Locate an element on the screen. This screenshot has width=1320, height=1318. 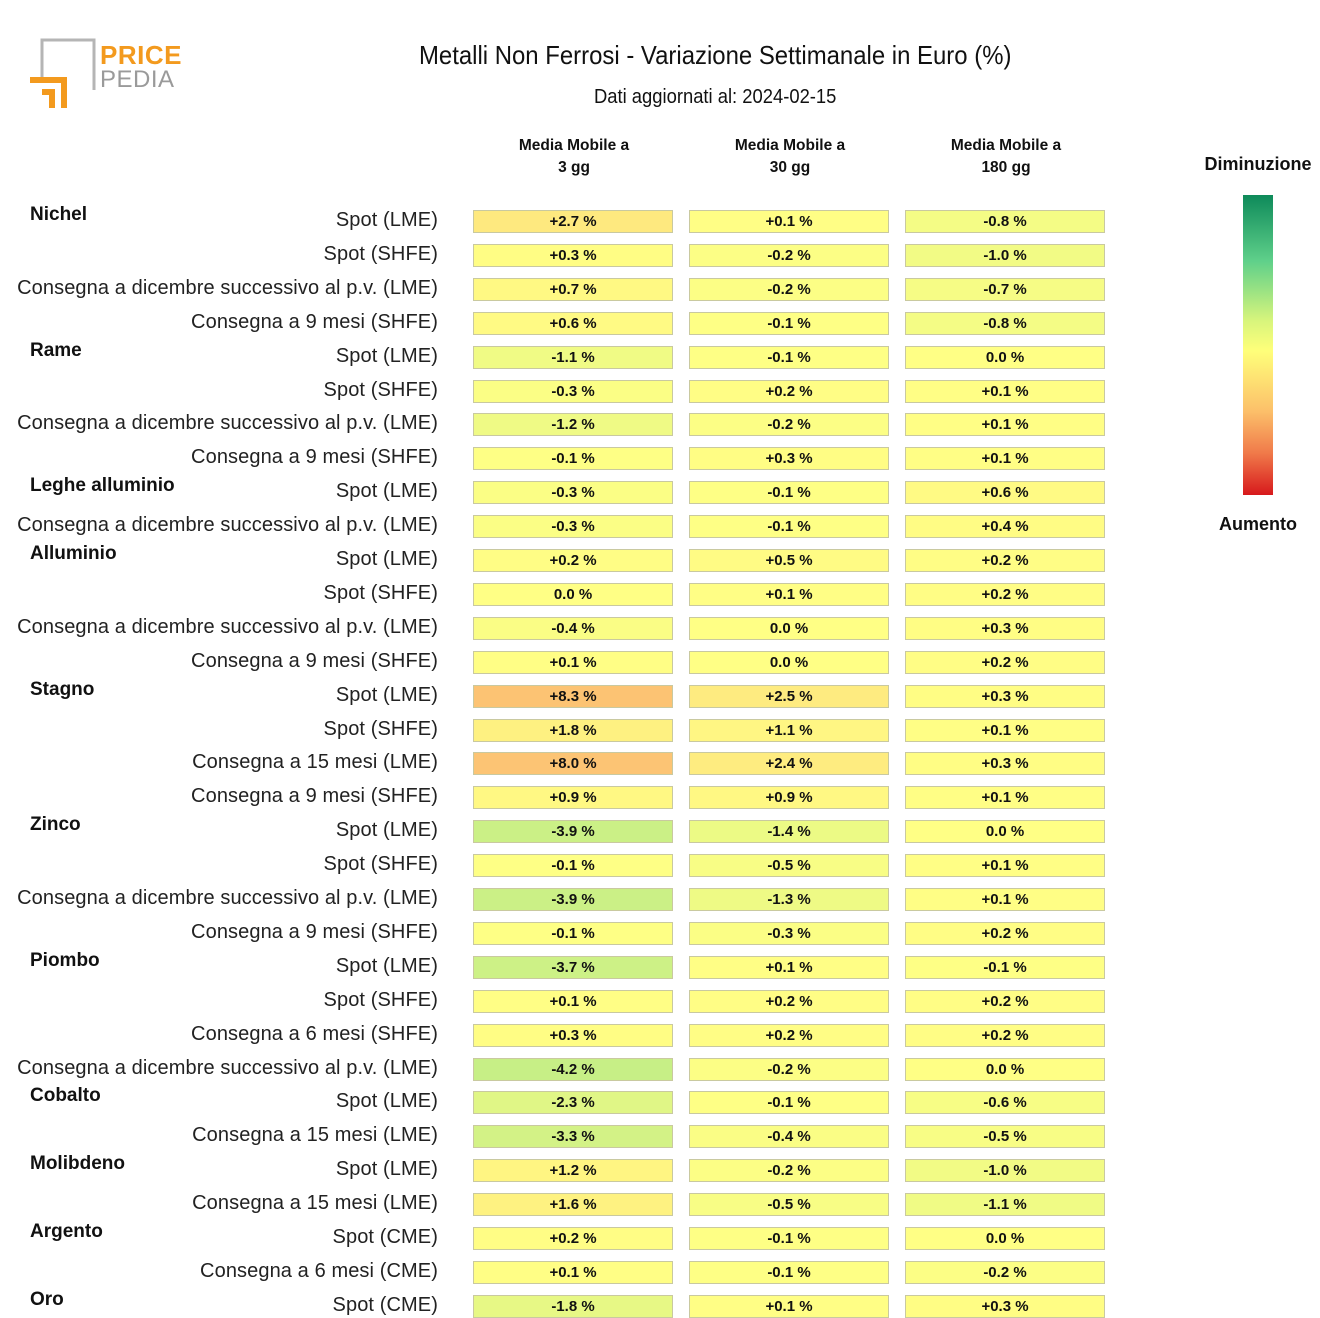
value-cell: +0.6 % is located at coordinates (1005, 493).